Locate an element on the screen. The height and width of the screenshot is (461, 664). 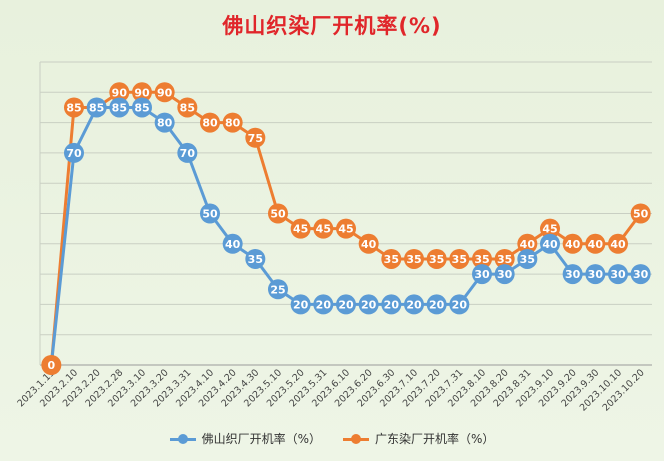
data-label: 75 is located at coordinates (255, 138).